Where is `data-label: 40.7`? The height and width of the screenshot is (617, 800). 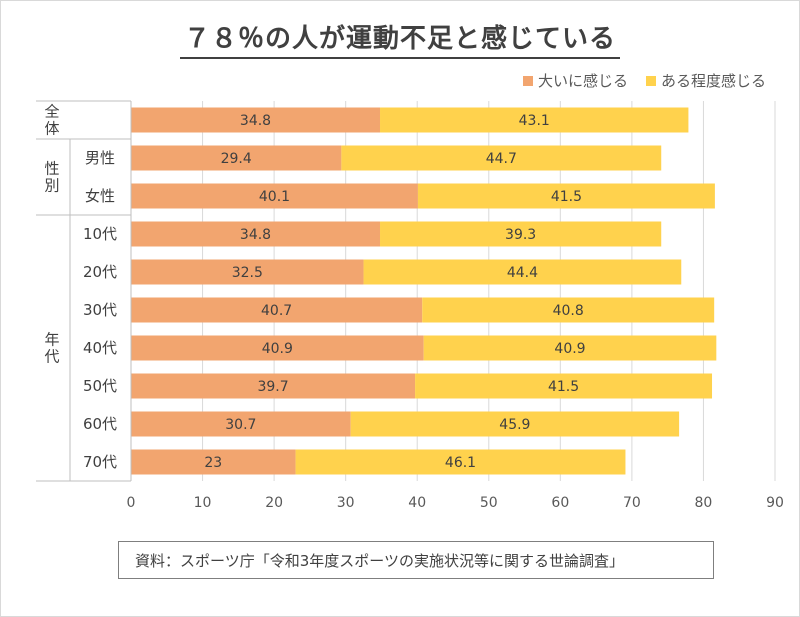
data-label: 40.7 is located at coordinates (276, 311).